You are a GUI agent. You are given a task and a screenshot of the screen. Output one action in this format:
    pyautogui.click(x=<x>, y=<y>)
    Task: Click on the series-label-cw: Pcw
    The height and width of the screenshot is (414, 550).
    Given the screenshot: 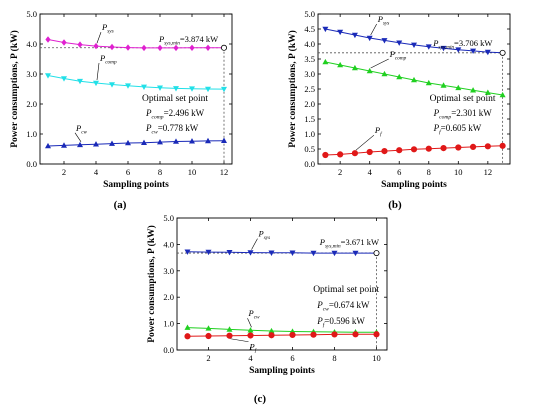 What is the action you would take?
    pyautogui.click(x=254, y=314)
    